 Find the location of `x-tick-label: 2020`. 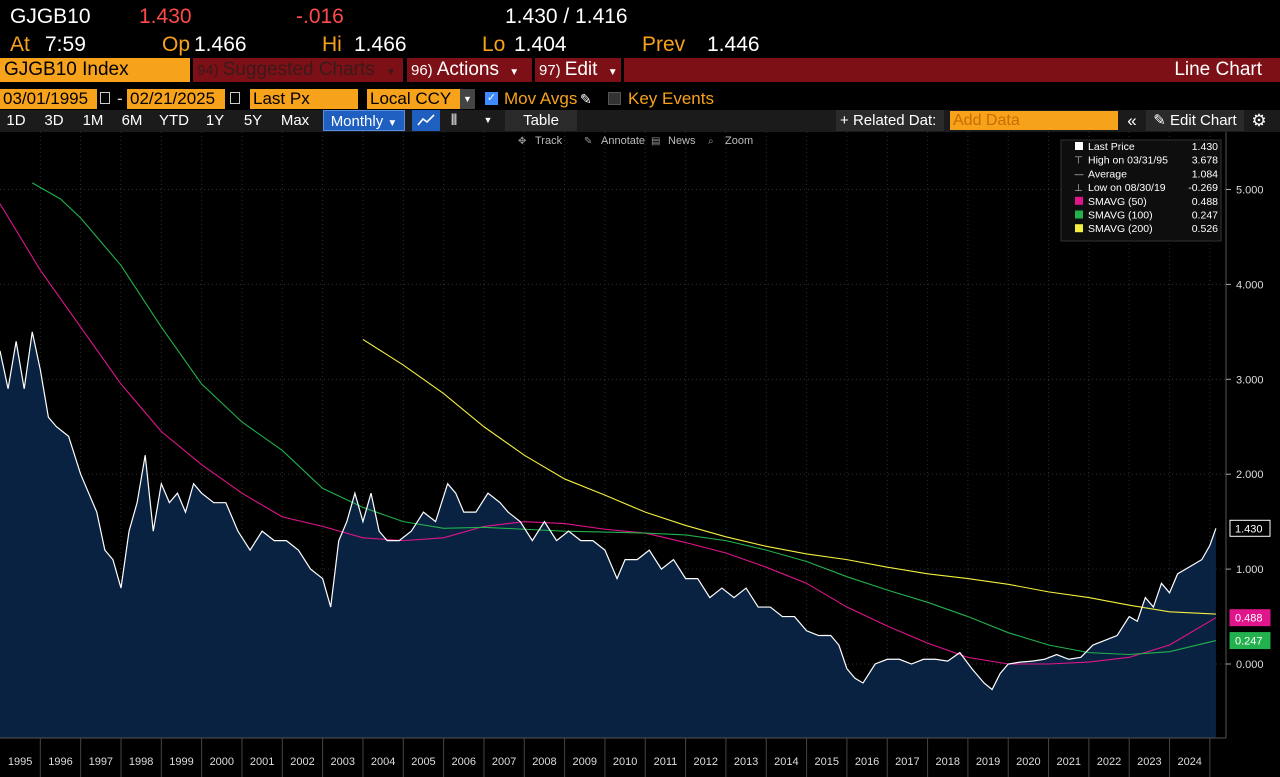

x-tick-label: 2020 is located at coordinates (1028, 762).